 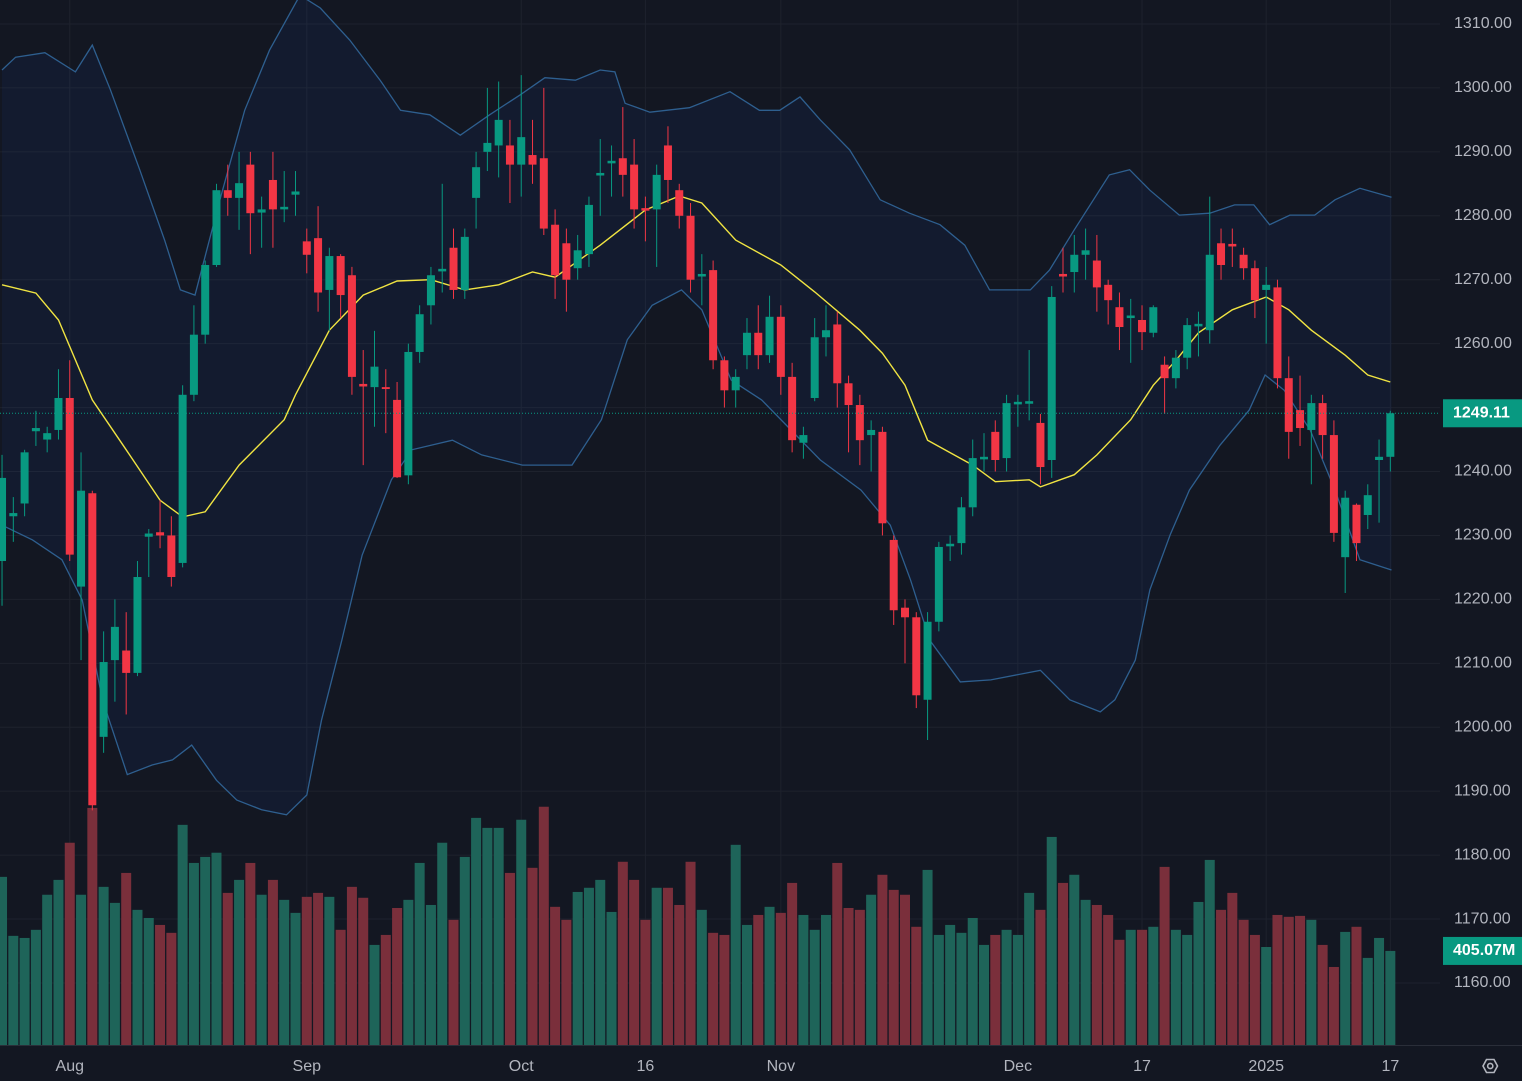 What do you see at coordinates (1481, 412) in the screenshot?
I see `last-price-label: 1249.11` at bounding box center [1481, 412].